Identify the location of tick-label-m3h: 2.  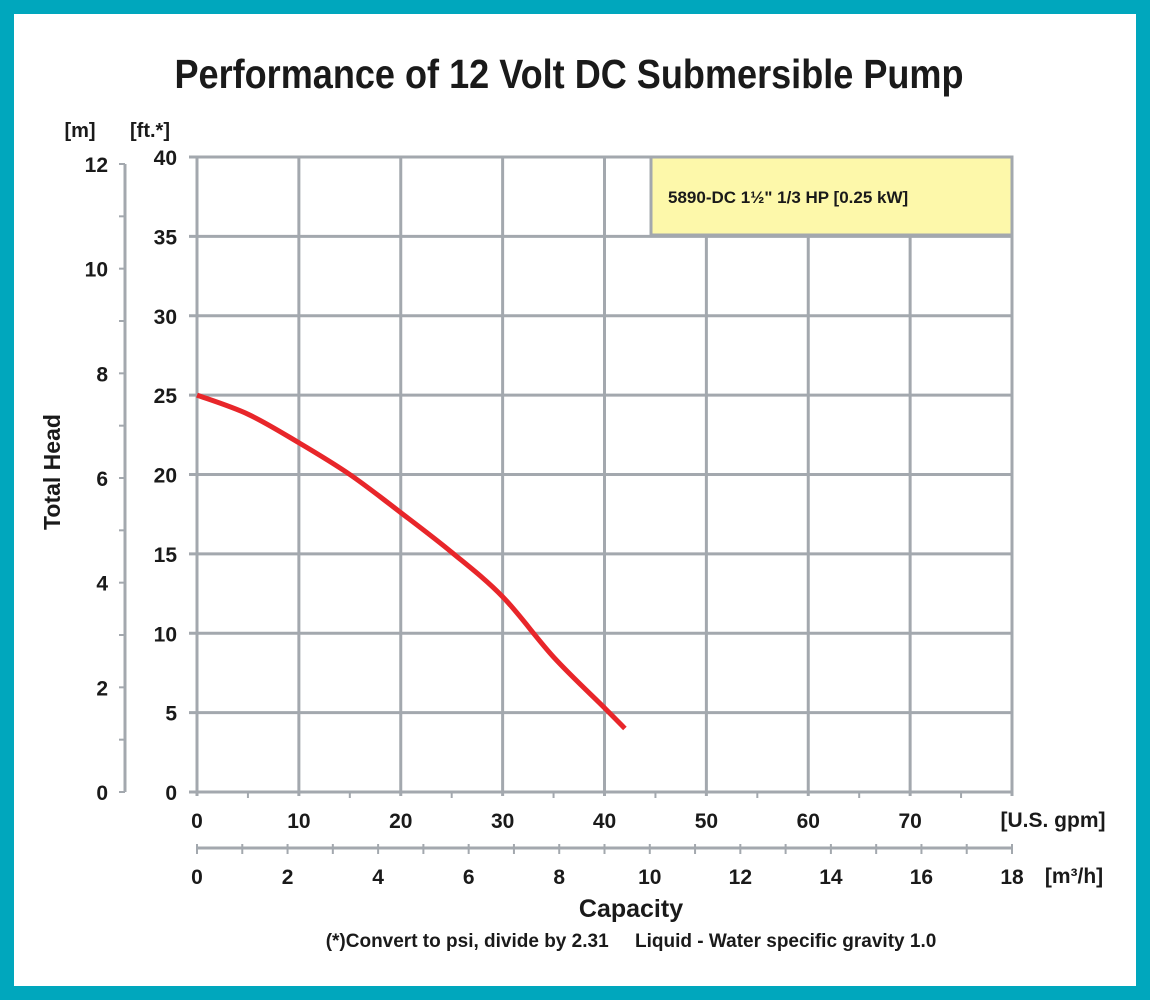
(288, 877).